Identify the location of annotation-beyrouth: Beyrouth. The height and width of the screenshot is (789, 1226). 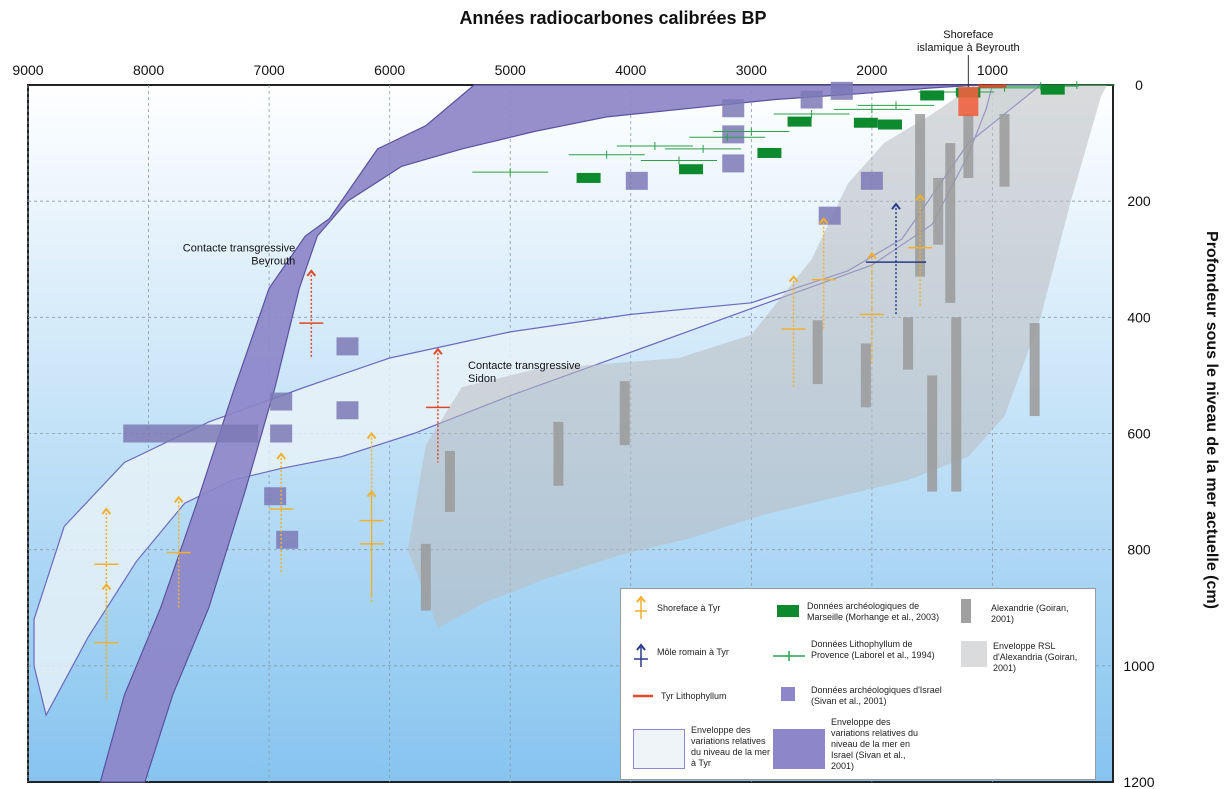
(273, 261).